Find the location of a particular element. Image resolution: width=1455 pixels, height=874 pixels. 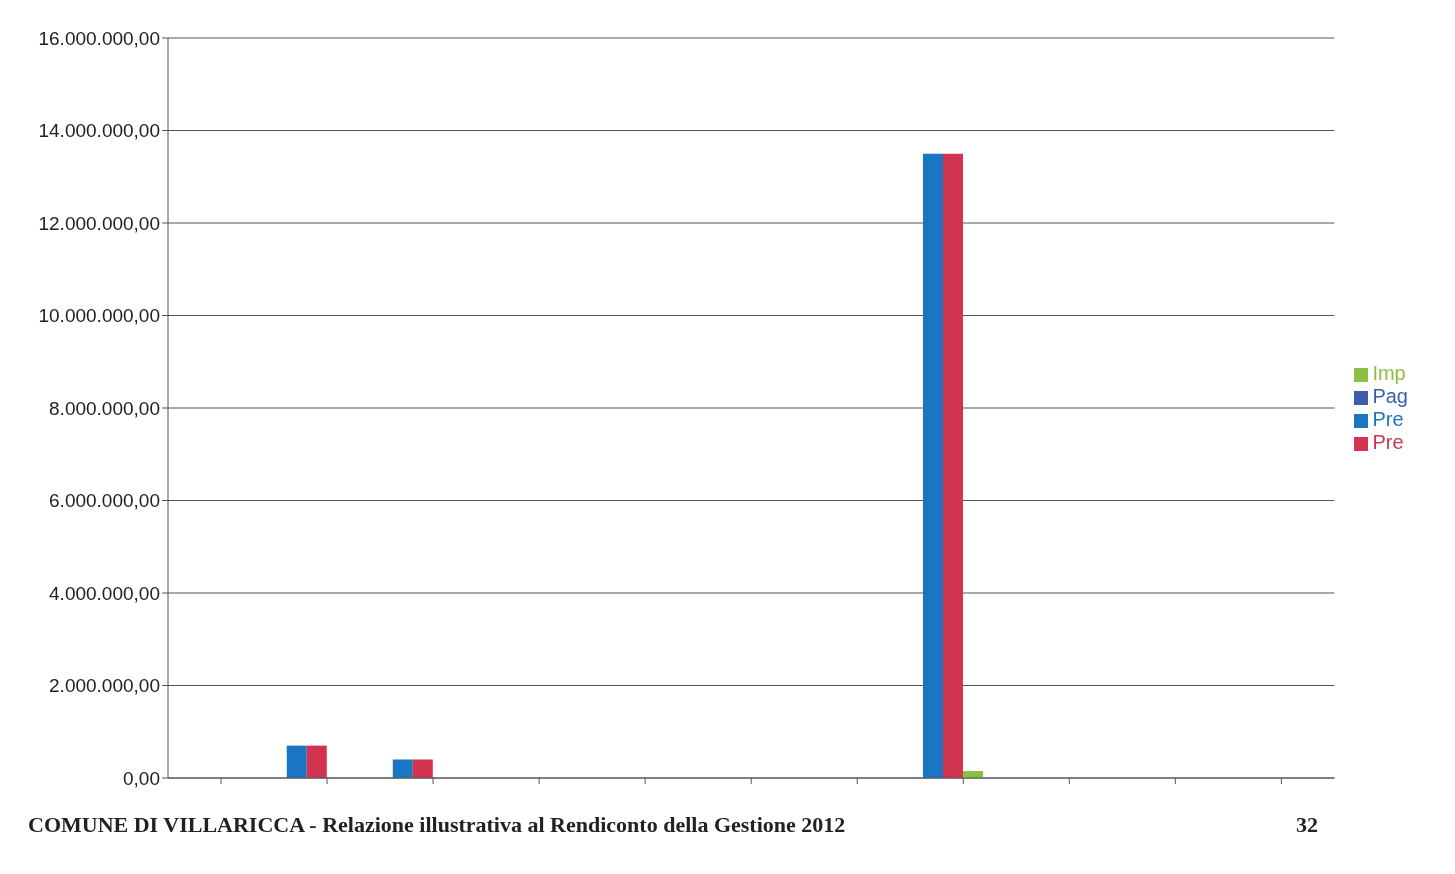

y-tick-label: 16.000.000,00 is located at coordinates (99, 38).